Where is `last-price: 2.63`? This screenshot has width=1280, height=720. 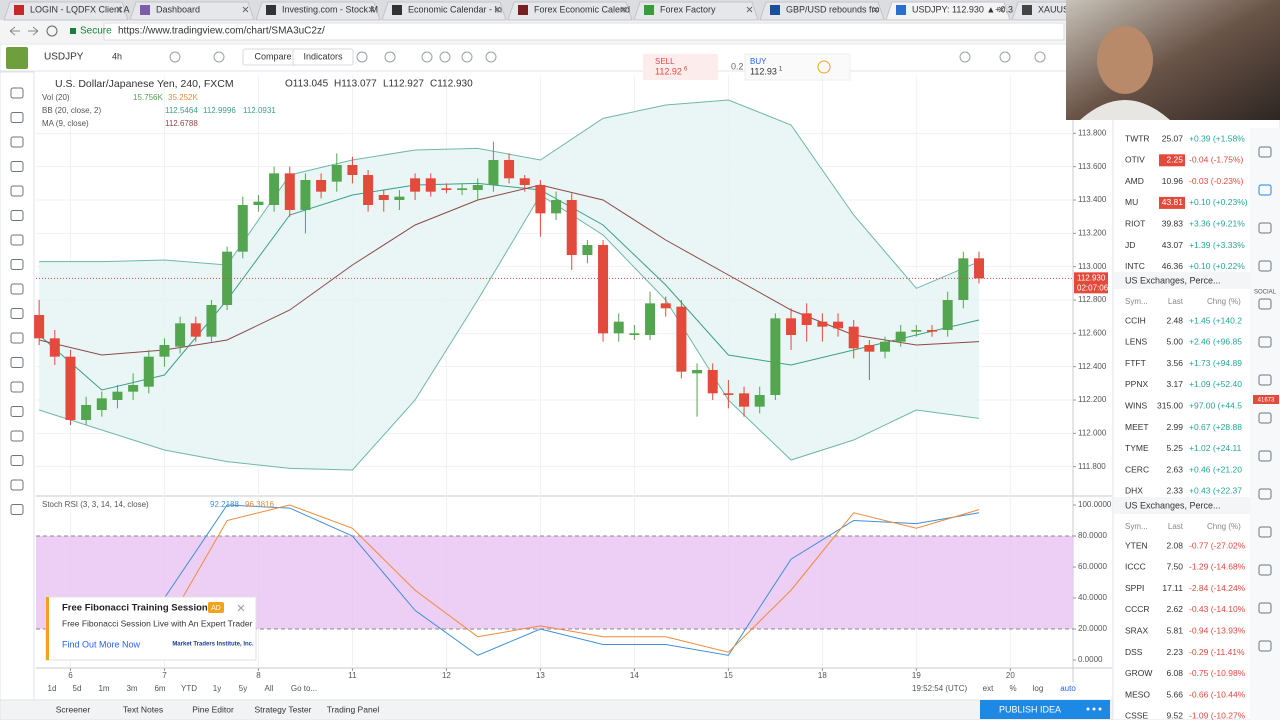 last-price: 2.63 is located at coordinates (1174, 469).